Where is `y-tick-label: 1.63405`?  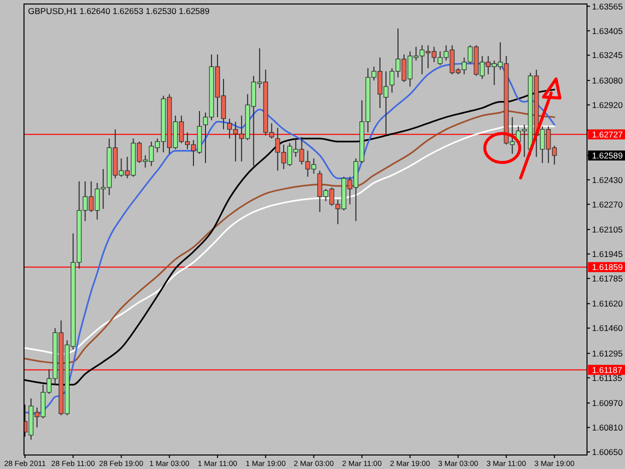 y-tick-label: 1.63405 is located at coordinates (607, 31).